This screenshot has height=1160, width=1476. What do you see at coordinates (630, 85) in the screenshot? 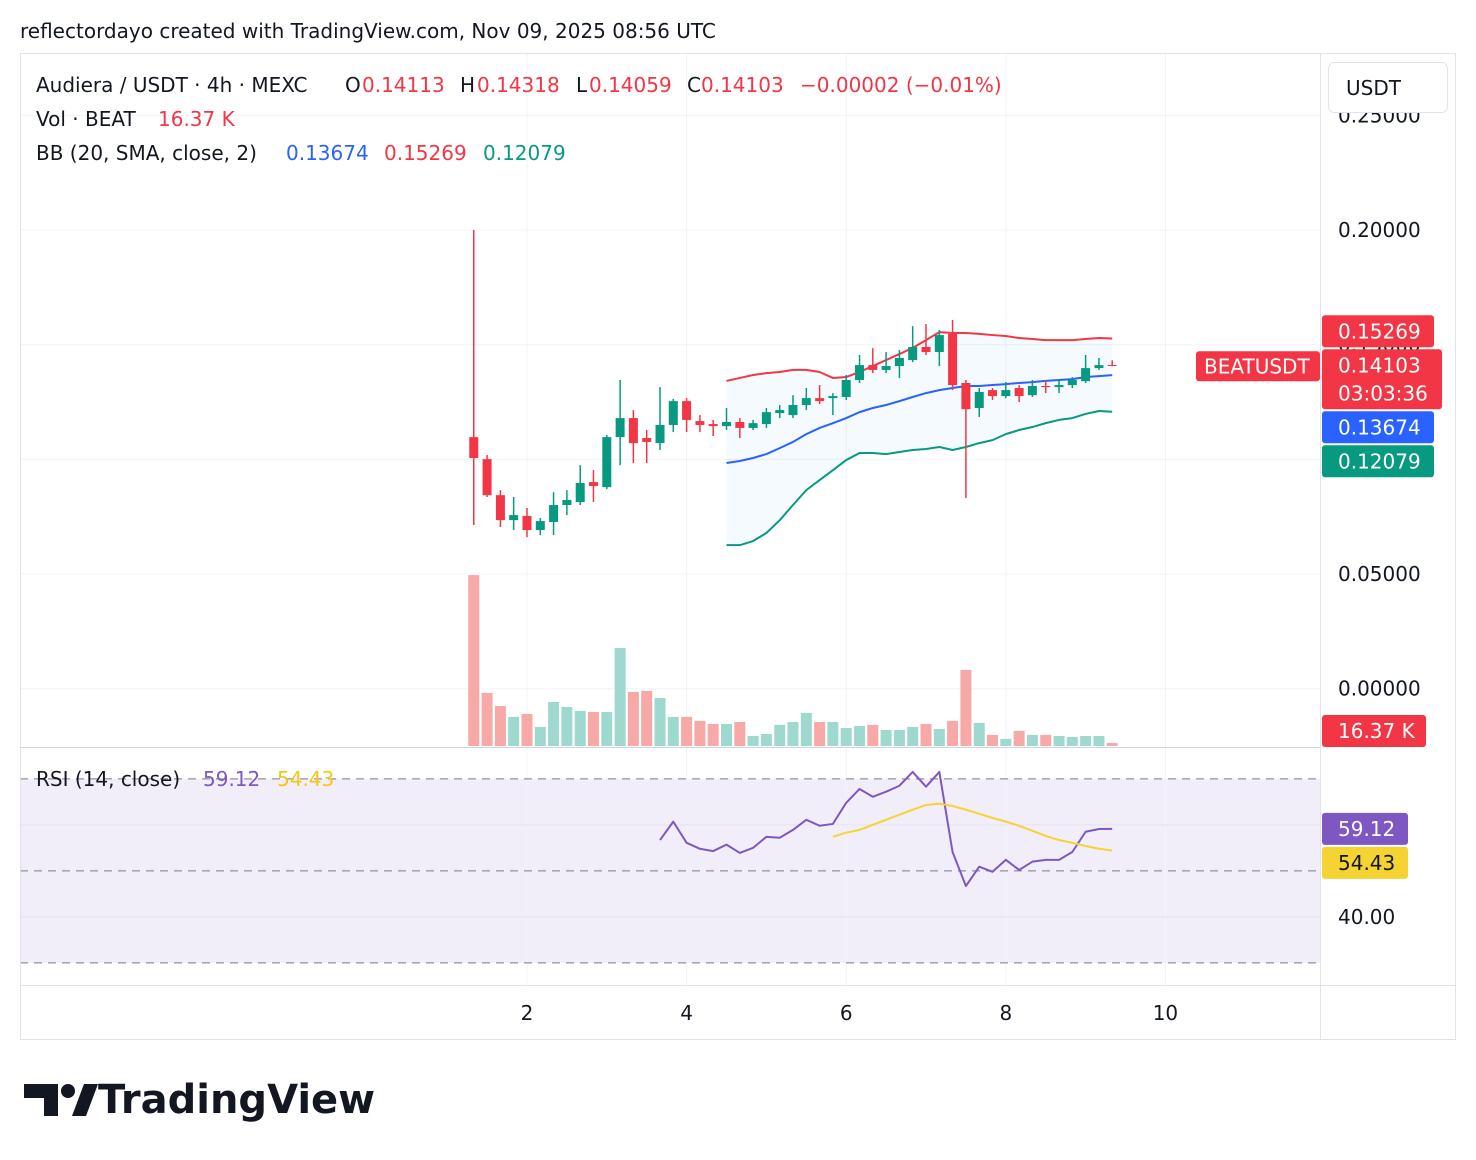
I see `low-value: 0.14059` at bounding box center [630, 85].